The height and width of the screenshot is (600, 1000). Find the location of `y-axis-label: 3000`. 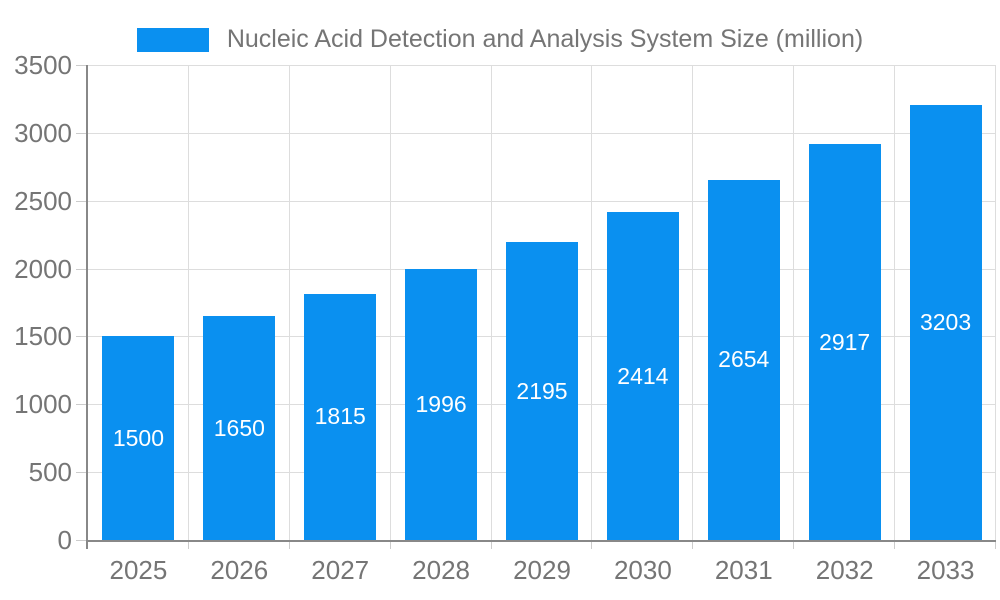

y-axis-label: 3000 is located at coordinates (43, 132).